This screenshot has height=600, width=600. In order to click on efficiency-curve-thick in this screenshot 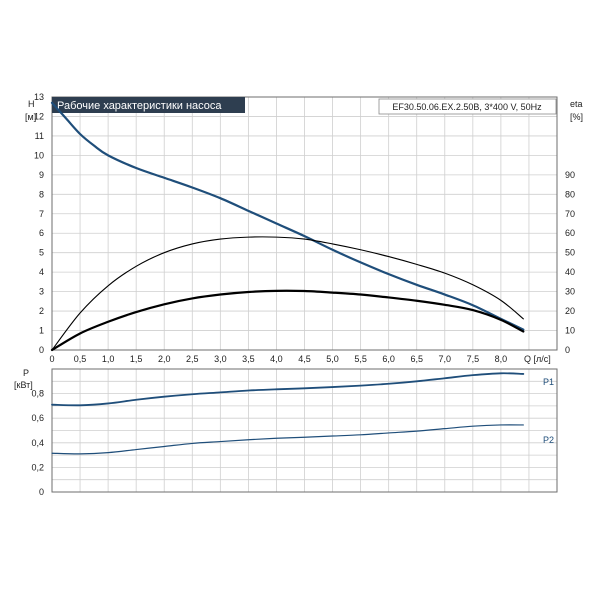, I will do `click(287, 320)`.